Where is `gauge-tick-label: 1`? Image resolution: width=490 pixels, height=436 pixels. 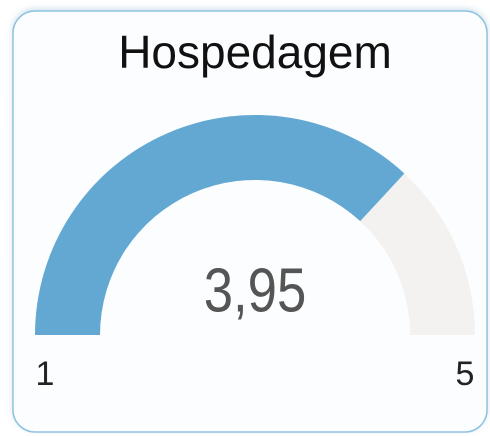 gauge-tick-label: 1 is located at coordinates (45, 374).